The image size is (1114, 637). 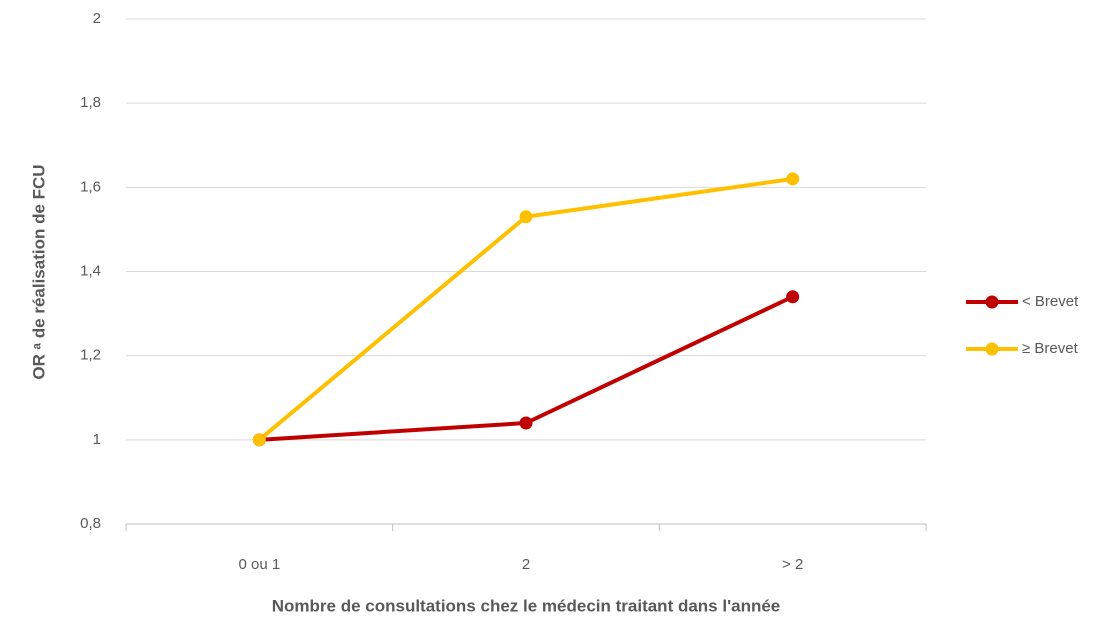 What do you see at coordinates (792, 564) in the screenshot?
I see `x-tick-label: > 2` at bounding box center [792, 564].